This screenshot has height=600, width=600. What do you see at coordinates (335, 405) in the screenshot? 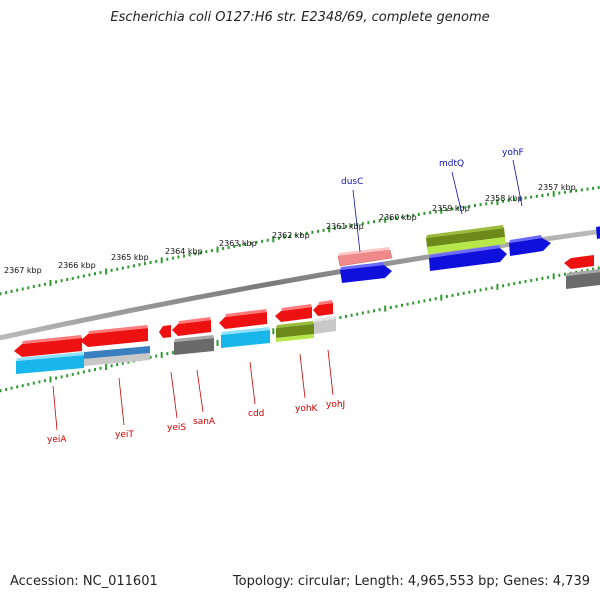
I see `gene-label-yohJ: yohJ` at bounding box center [335, 405].